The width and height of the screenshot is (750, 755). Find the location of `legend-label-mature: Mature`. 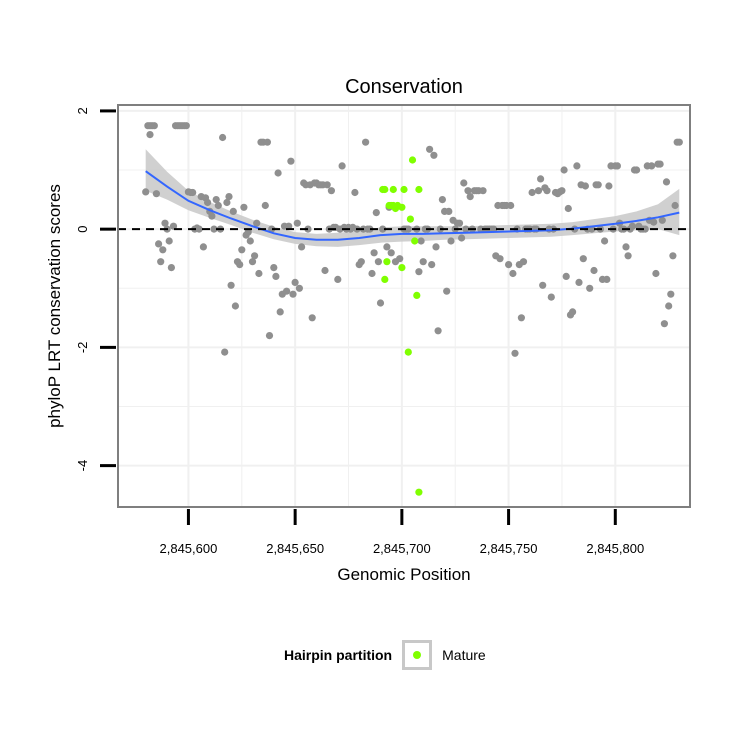

legend-label-mature: Mature is located at coordinates (464, 655).